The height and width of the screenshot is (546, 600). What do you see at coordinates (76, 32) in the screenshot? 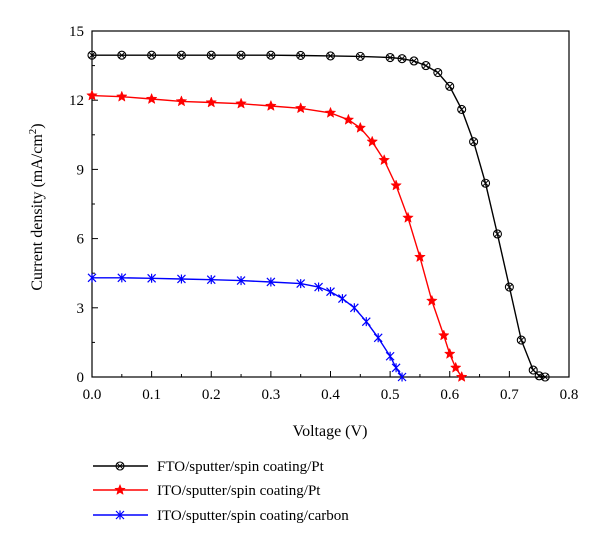
I see `y-tick-label: 15` at bounding box center [76, 32].